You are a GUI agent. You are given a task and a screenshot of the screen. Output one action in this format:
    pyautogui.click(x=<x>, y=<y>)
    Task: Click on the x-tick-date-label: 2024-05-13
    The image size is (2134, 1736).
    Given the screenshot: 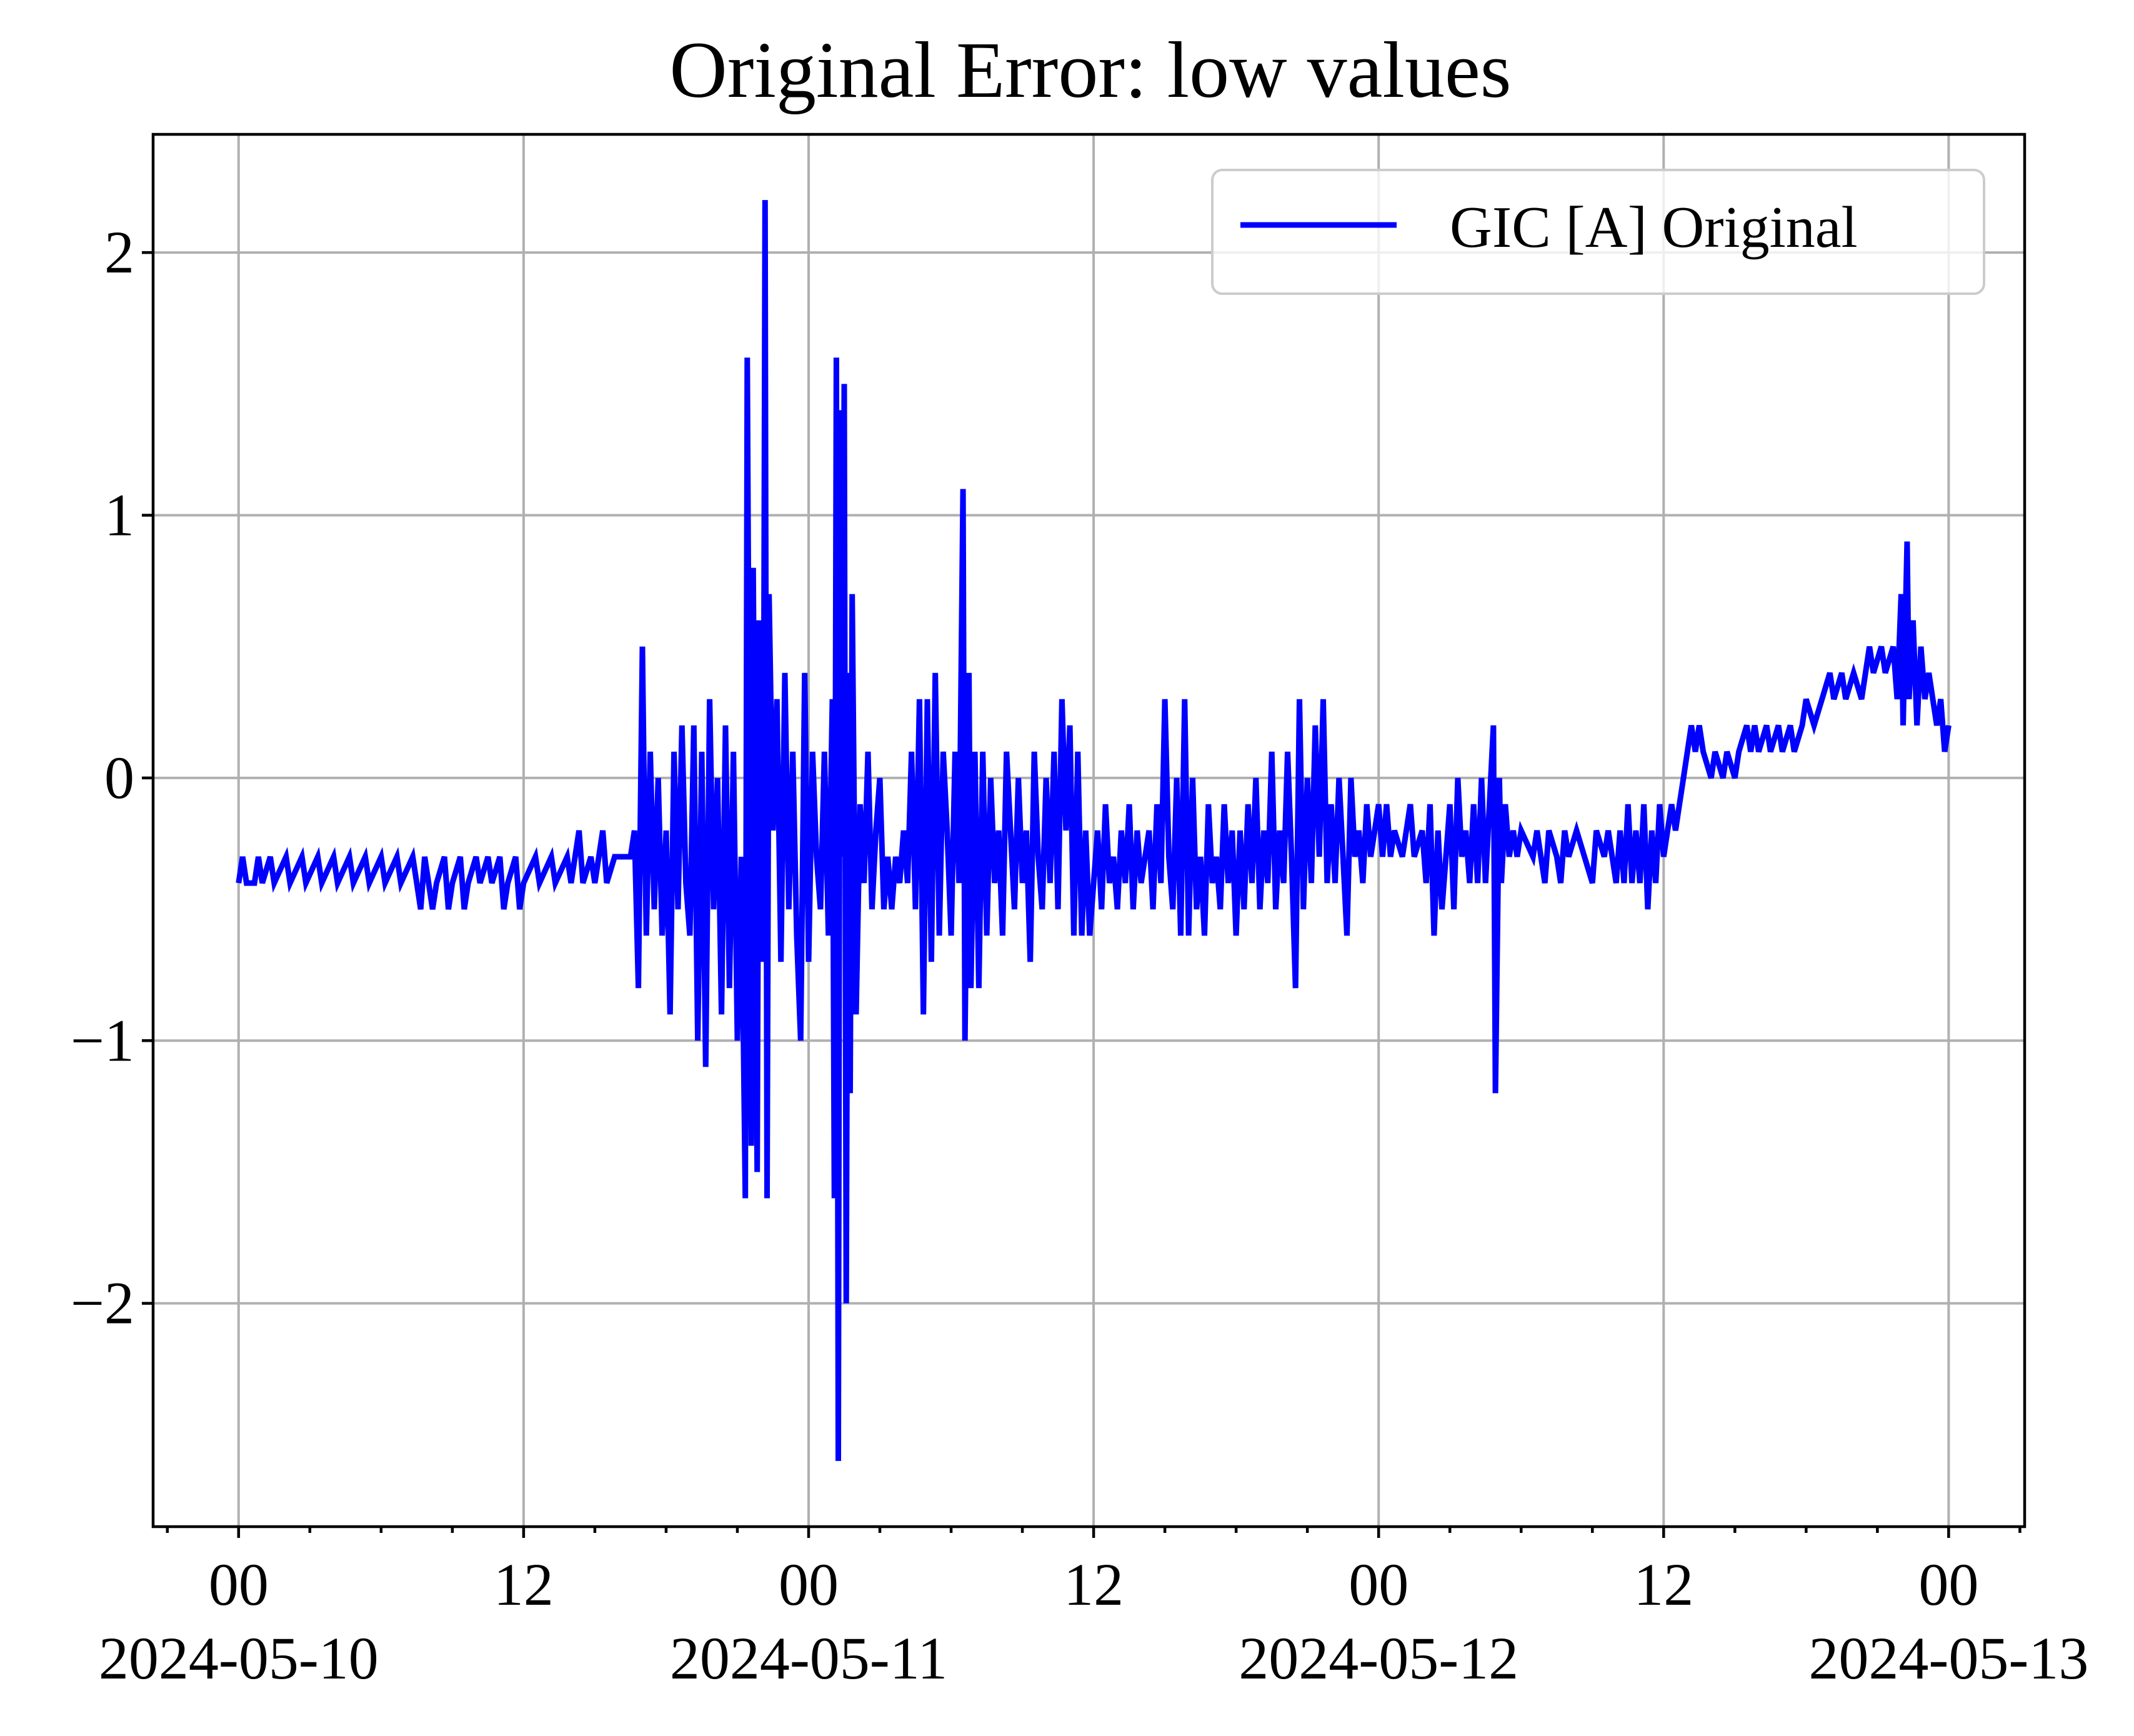 What is the action you would take?
    pyautogui.click(x=1948, y=1658)
    